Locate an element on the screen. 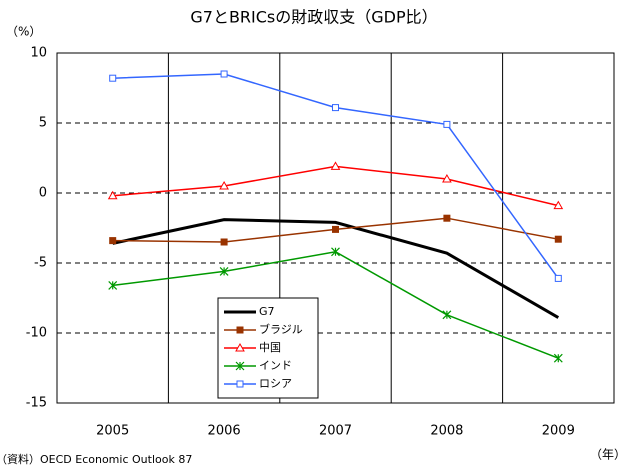 This screenshot has height=465, width=628. chart-title: G7とBRICsの財政収支（GDP比） is located at coordinates (313, 17).